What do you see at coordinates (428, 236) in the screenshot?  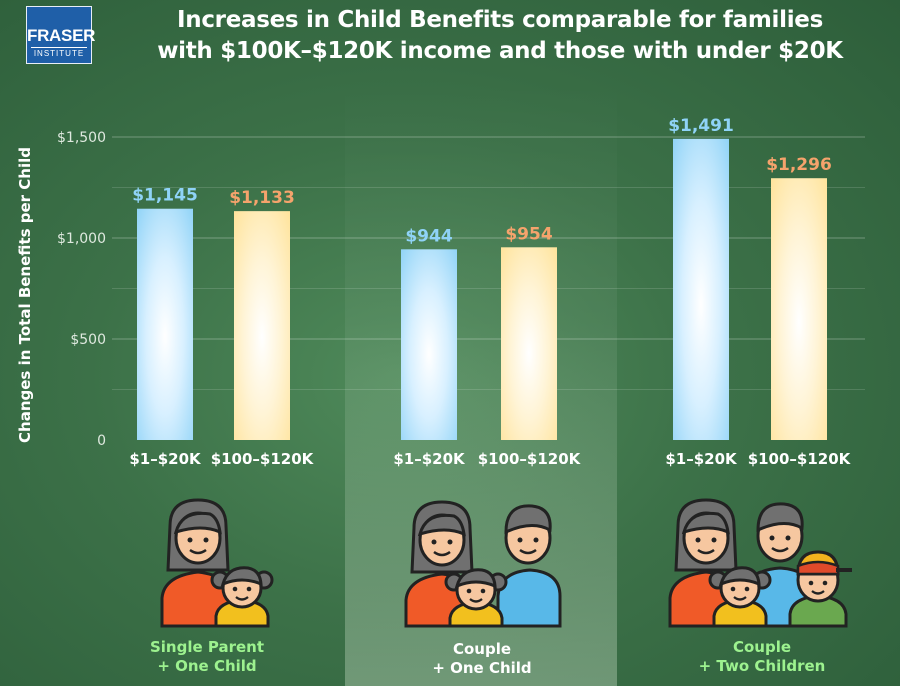 I see `bar-value-label: $944` at bounding box center [428, 236].